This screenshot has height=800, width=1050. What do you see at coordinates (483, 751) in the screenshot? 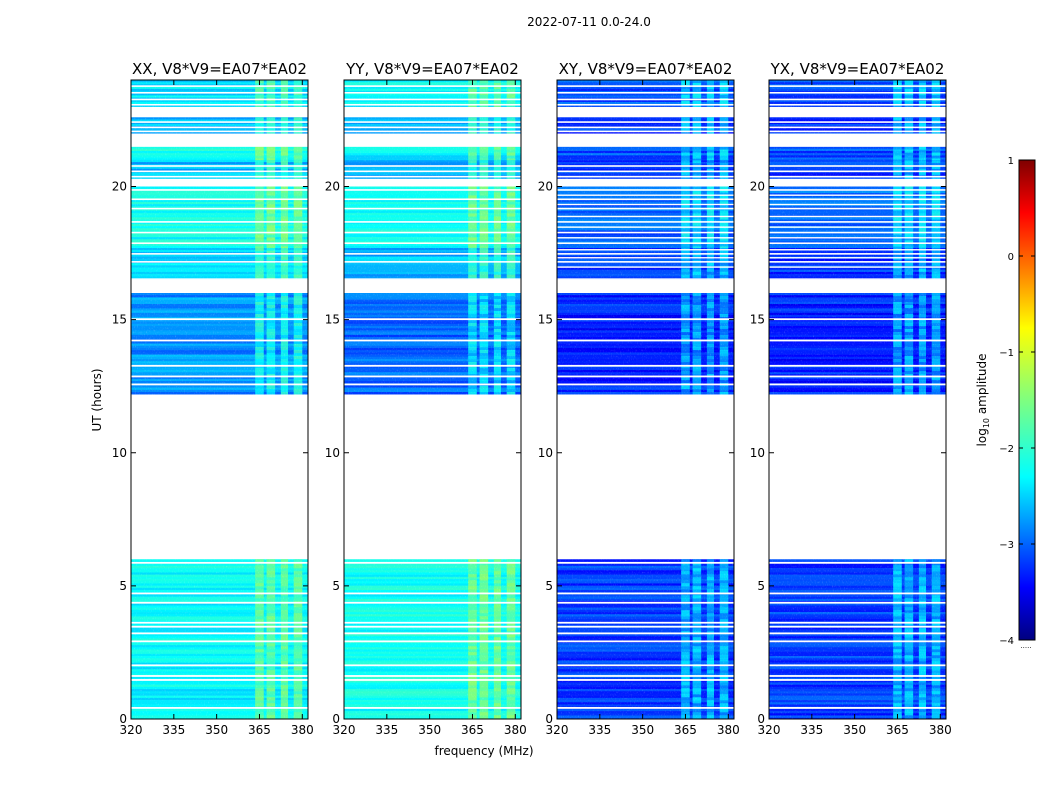
I see `x-axis-label: frequency (MHz)` at bounding box center [483, 751].